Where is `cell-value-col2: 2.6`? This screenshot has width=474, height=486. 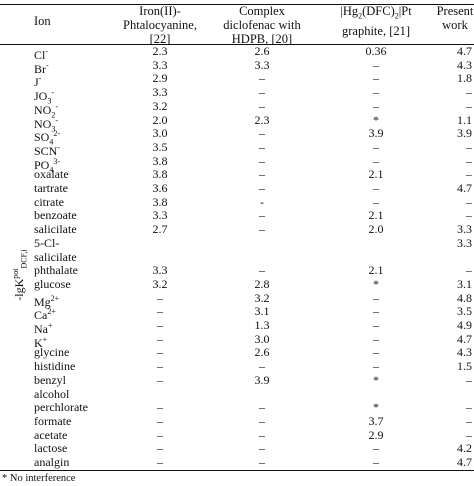 cell-value-col2: 2.6 is located at coordinates (262, 51).